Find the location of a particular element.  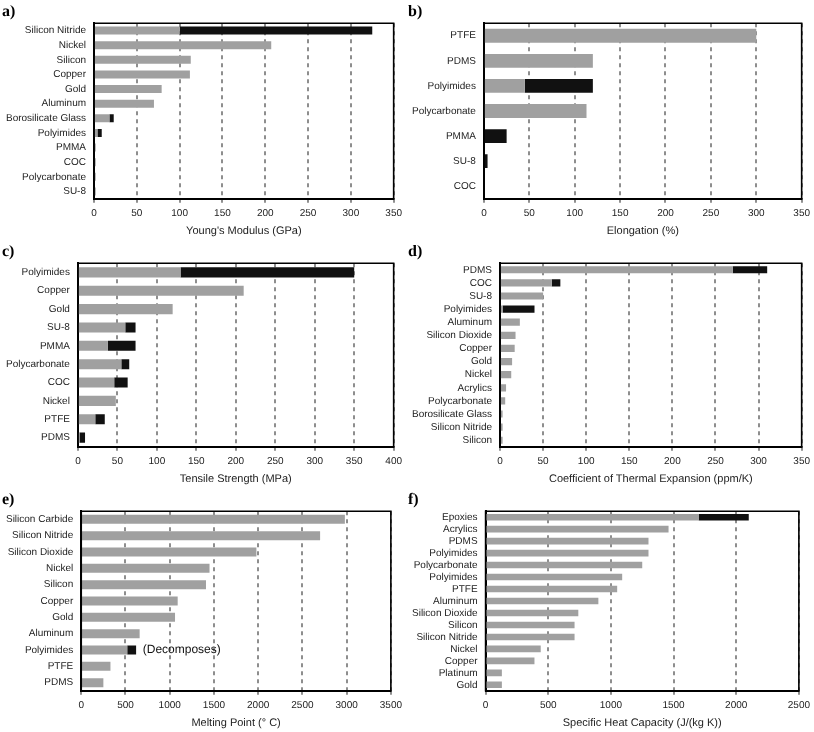

chart-title: d) is located at coordinates (415, 250).